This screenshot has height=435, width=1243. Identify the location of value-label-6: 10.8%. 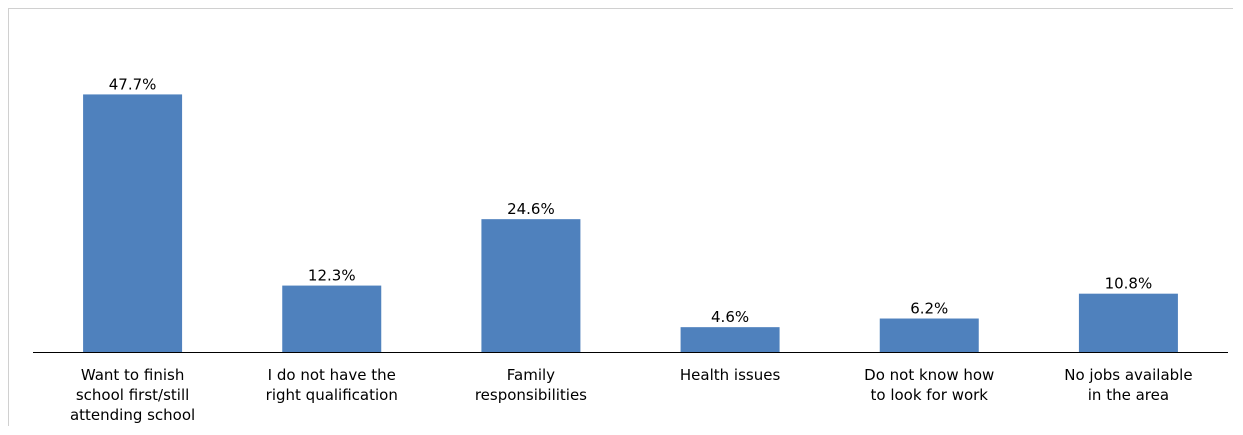
(1129, 284).